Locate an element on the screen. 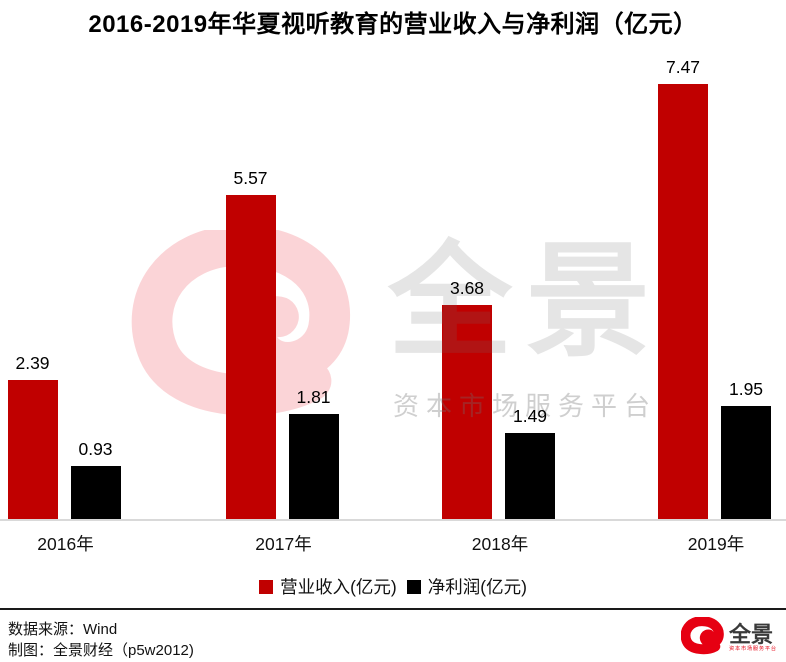 The image size is (786, 662). legend-item-profit: 净利润(亿元) is located at coordinates (466, 586).